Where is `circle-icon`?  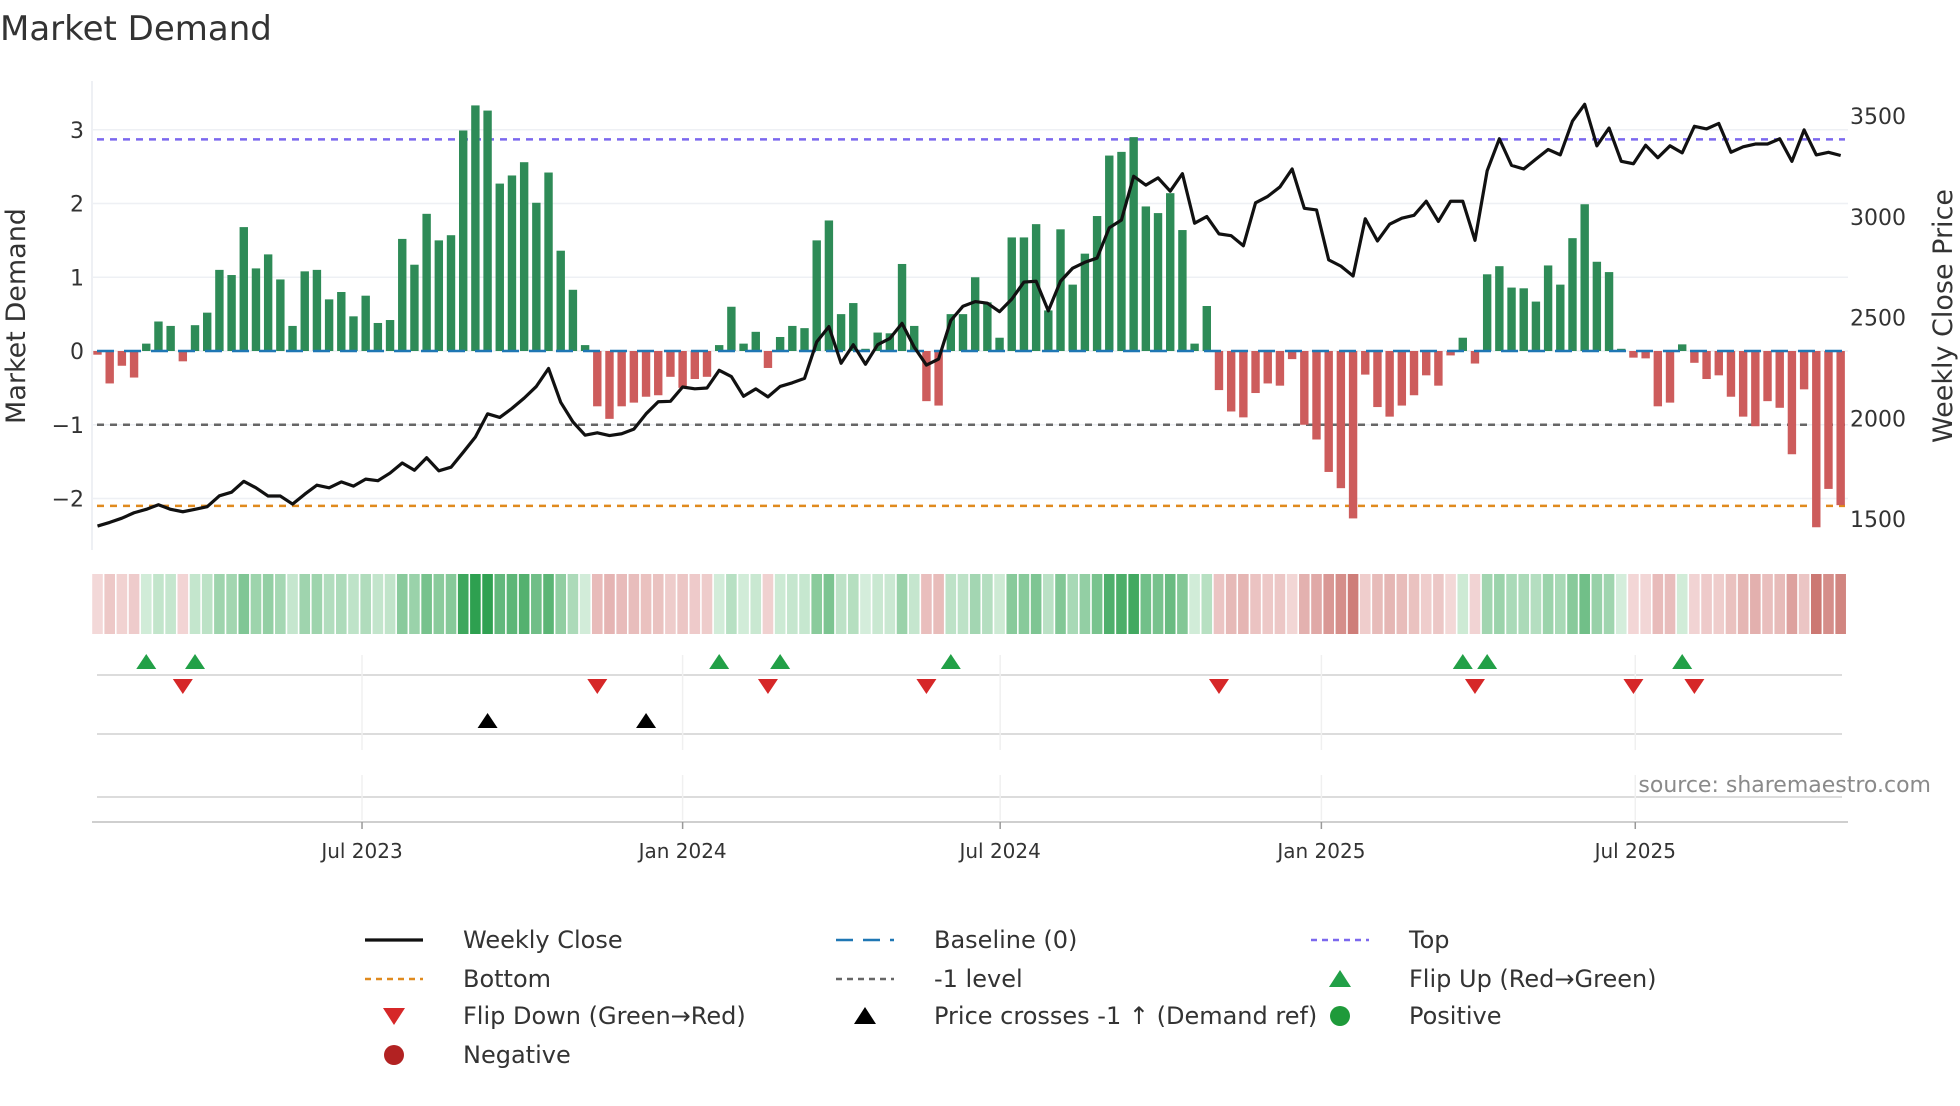 circle-icon is located at coordinates (1340, 1016).